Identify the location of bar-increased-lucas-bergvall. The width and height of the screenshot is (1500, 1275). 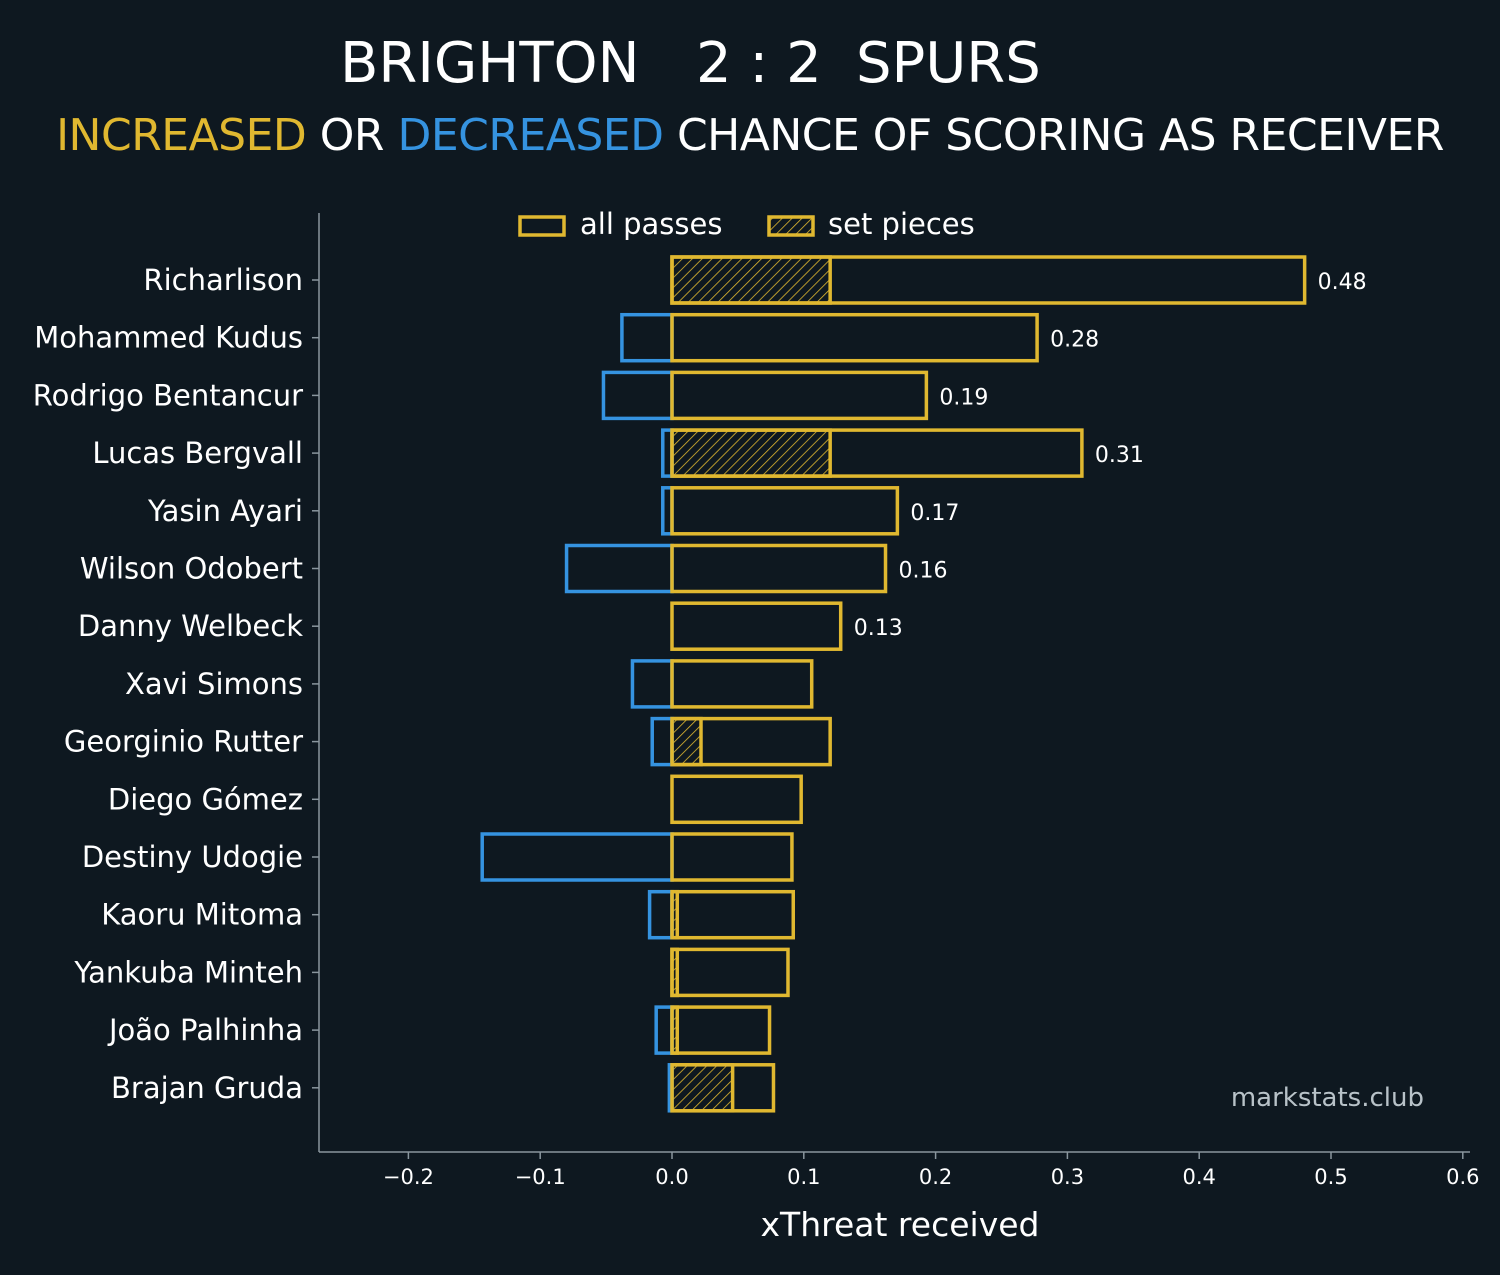
(877, 453).